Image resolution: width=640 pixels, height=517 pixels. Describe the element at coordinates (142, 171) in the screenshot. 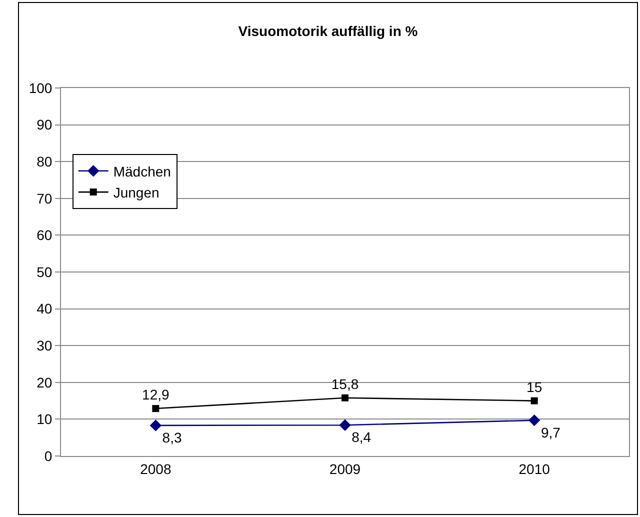

I see `legend-label: Mädchen` at that location.